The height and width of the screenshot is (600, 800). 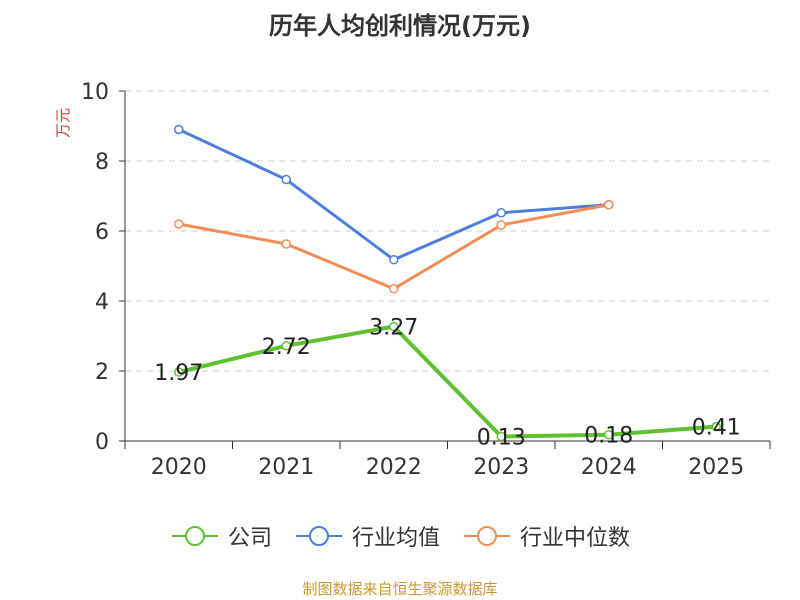 I want to click on series-0-point-2023, so click(x=501, y=436).